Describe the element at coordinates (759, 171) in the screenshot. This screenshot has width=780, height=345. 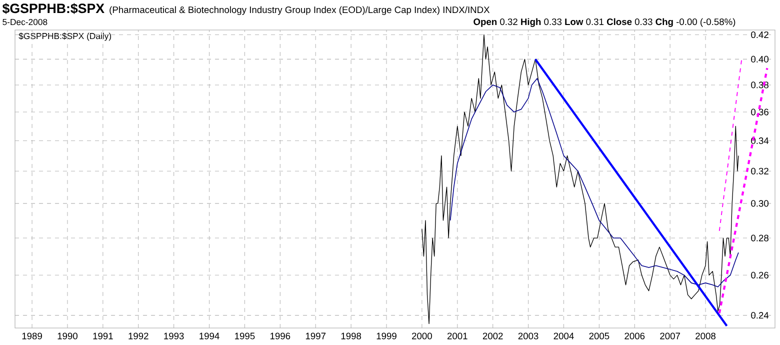
I see `y-tick-label: 0.32` at that location.